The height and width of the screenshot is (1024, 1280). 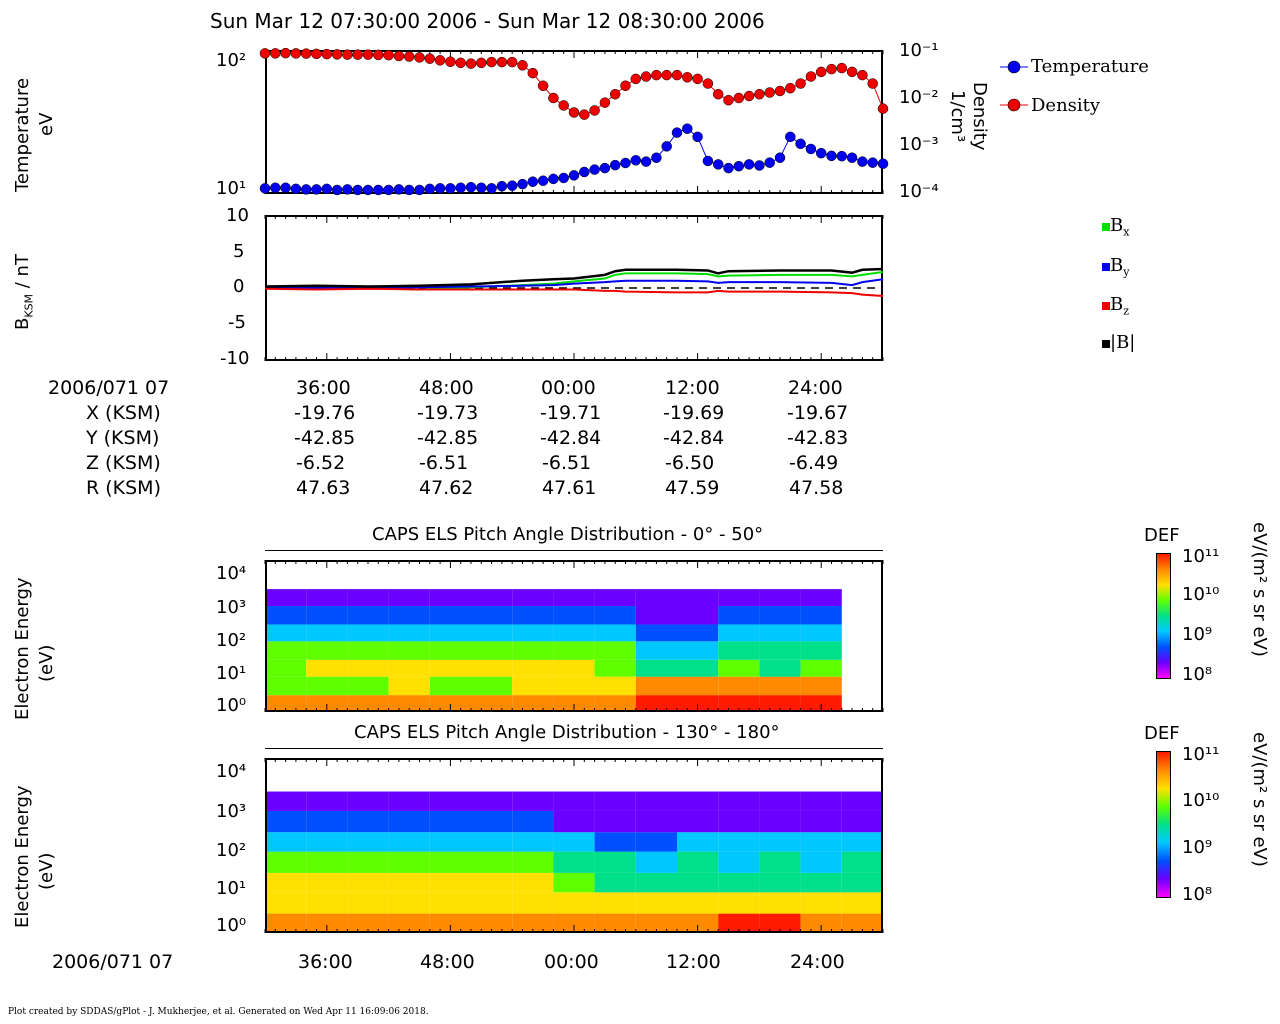 What do you see at coordinates (447, 962) in the screenshot?
I see `bottom-time-1: 48:00` at bounding box center [447, 962].